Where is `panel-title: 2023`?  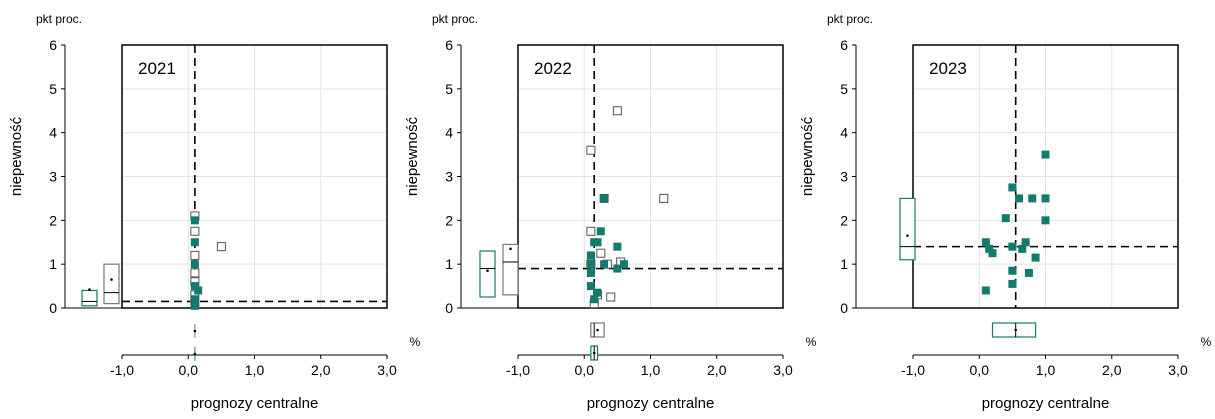 panel-title: 2023 is located at coordinates (948, 68).